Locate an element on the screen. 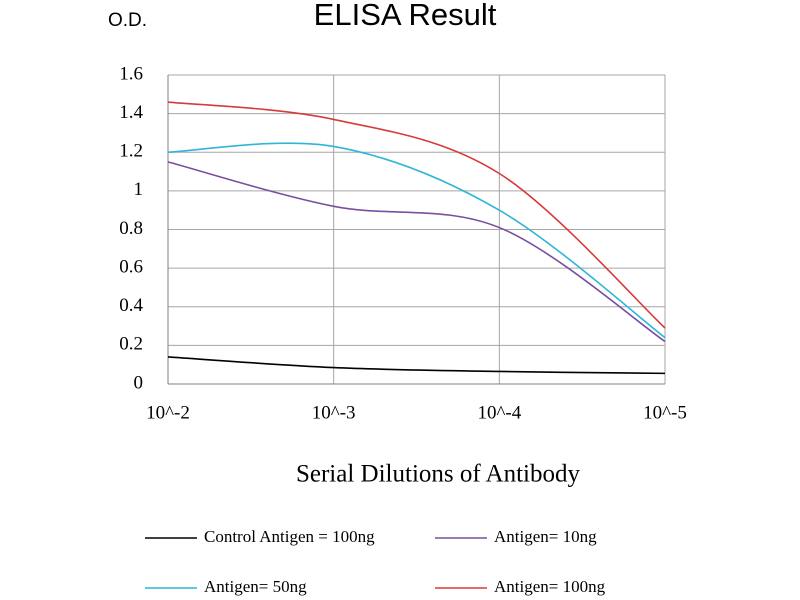  legend-label: Antigen= 10ng is located at coordinates (545, 536).